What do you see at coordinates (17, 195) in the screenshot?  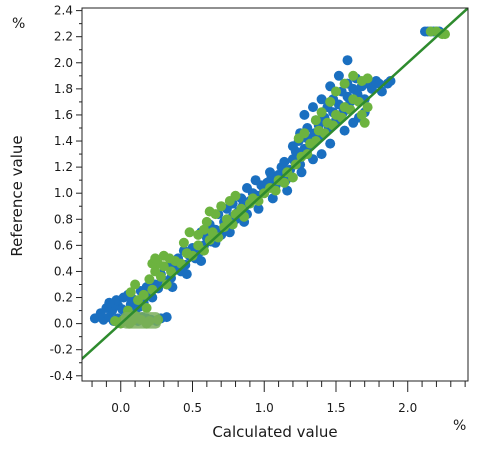 I see `y-axis-title: Reference value` at bounding box center [17, 195].